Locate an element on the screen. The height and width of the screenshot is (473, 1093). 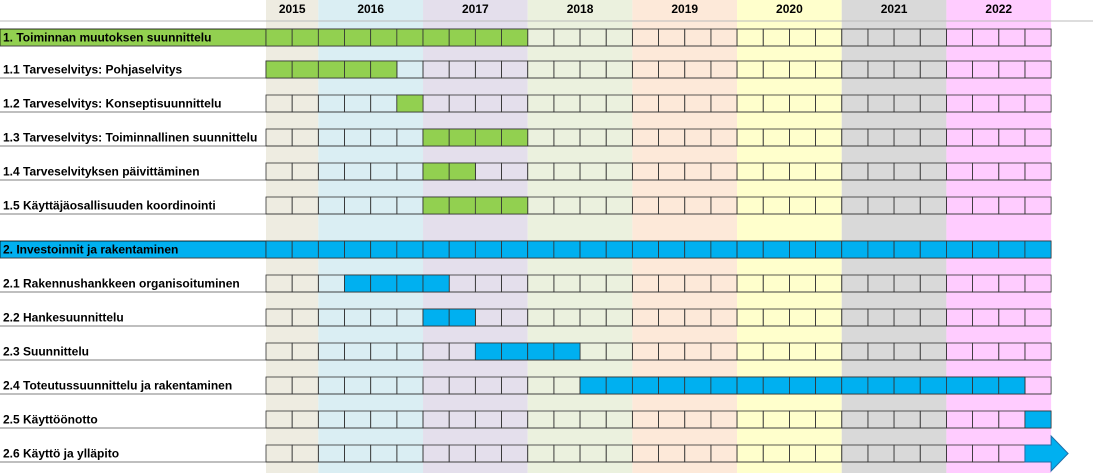
year-label: 2020 is located at coordinates (789, 9).